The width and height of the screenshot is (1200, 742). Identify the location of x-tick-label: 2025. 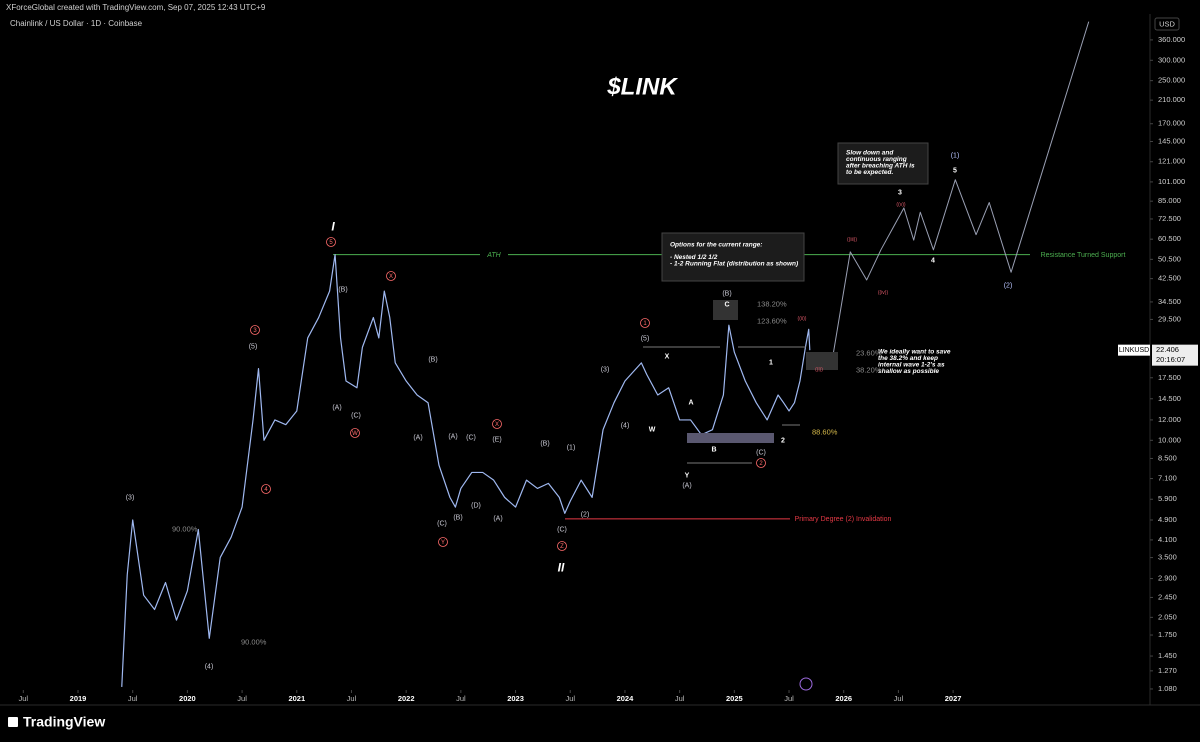
(734, 698).